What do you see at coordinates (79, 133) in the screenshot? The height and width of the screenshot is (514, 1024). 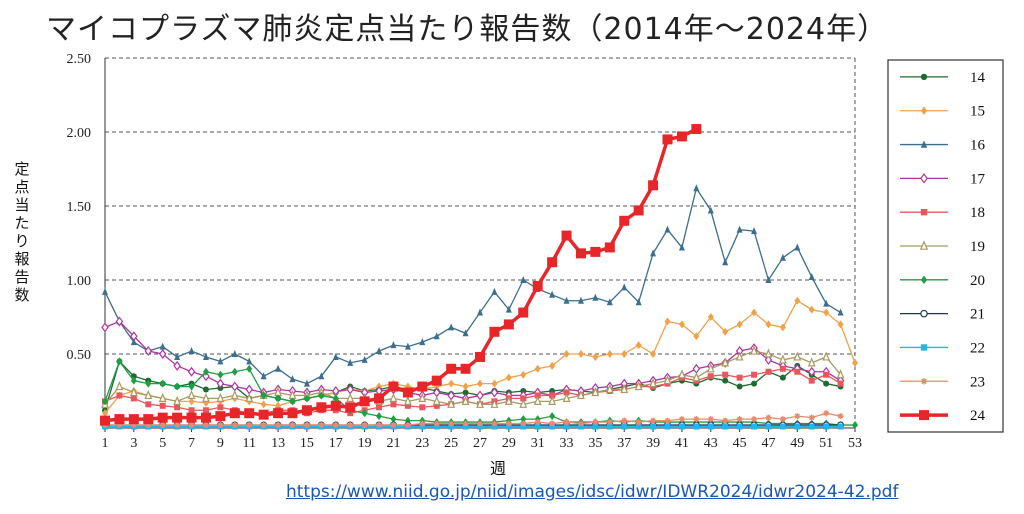 I see `y-tick-label: 2.00` at bounding box center [79, 133].